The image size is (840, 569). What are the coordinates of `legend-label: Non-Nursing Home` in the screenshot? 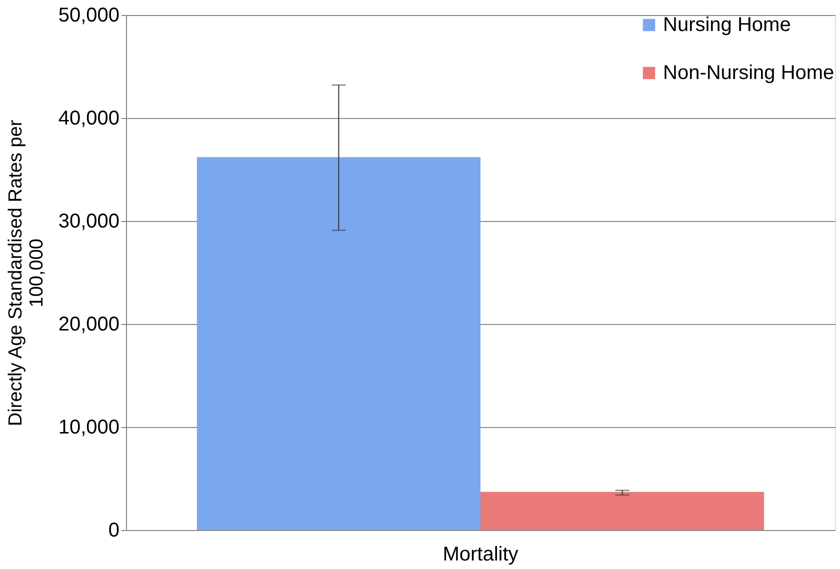 It's located at (748, 73).